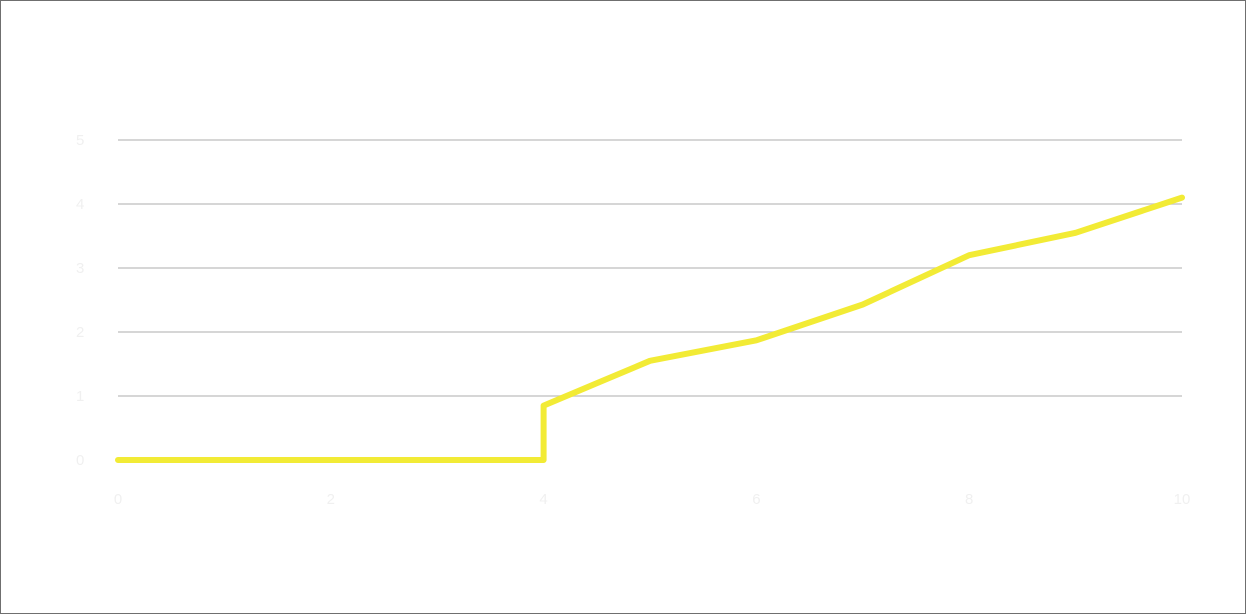  What do you see at coordinates (80, 460) in the screenshot?
I see `y-tick-label: 0` at bounding box center [80, 460].